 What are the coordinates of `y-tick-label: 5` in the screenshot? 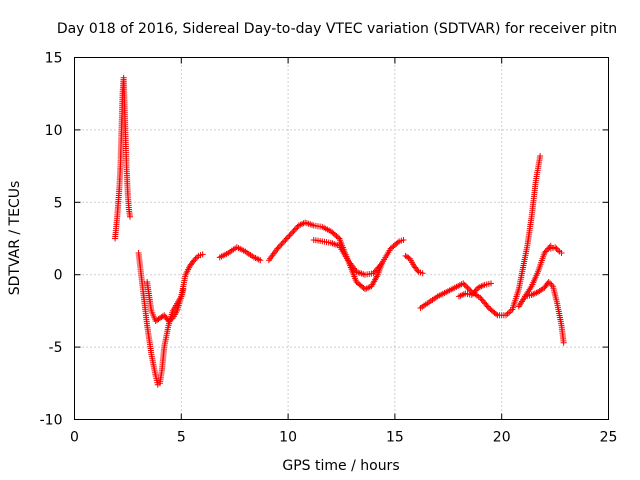 It's located at (58, 203).